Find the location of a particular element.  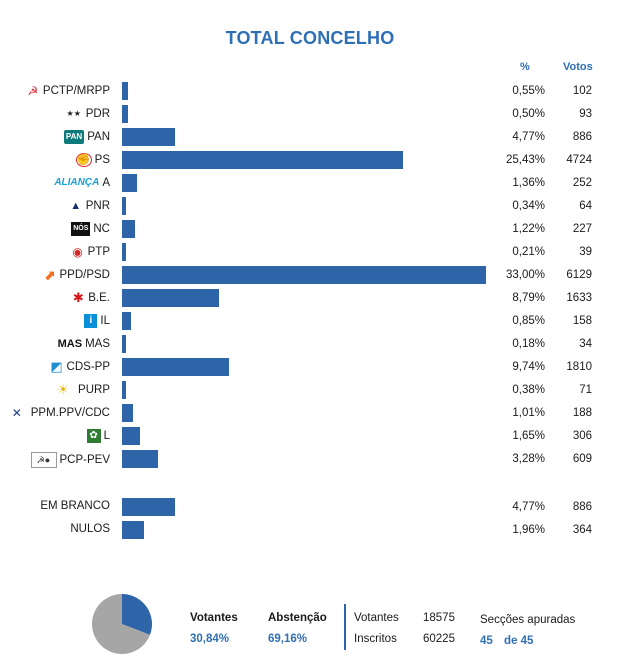

party-label-group: ◩ CDS-PP is located at coordinates (80, 367).